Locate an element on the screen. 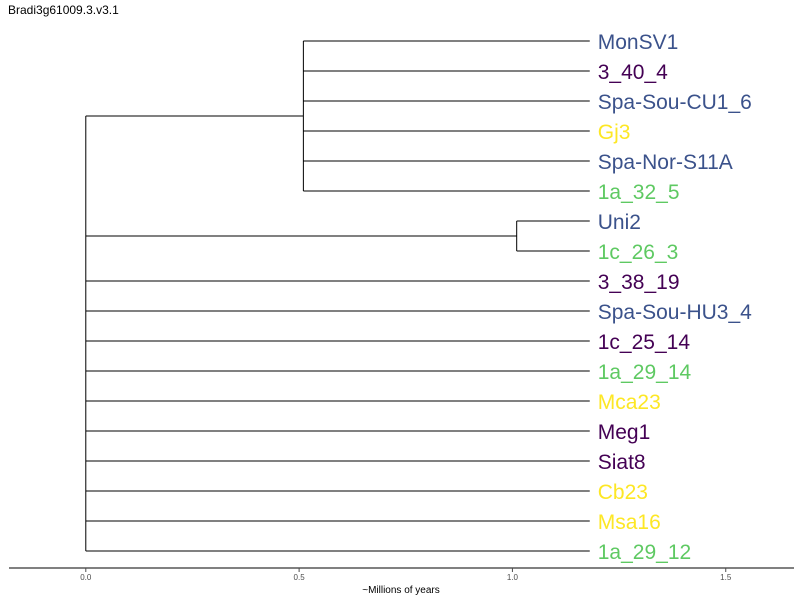  tip-label: Mca23 is located at coordinates (629, 402).